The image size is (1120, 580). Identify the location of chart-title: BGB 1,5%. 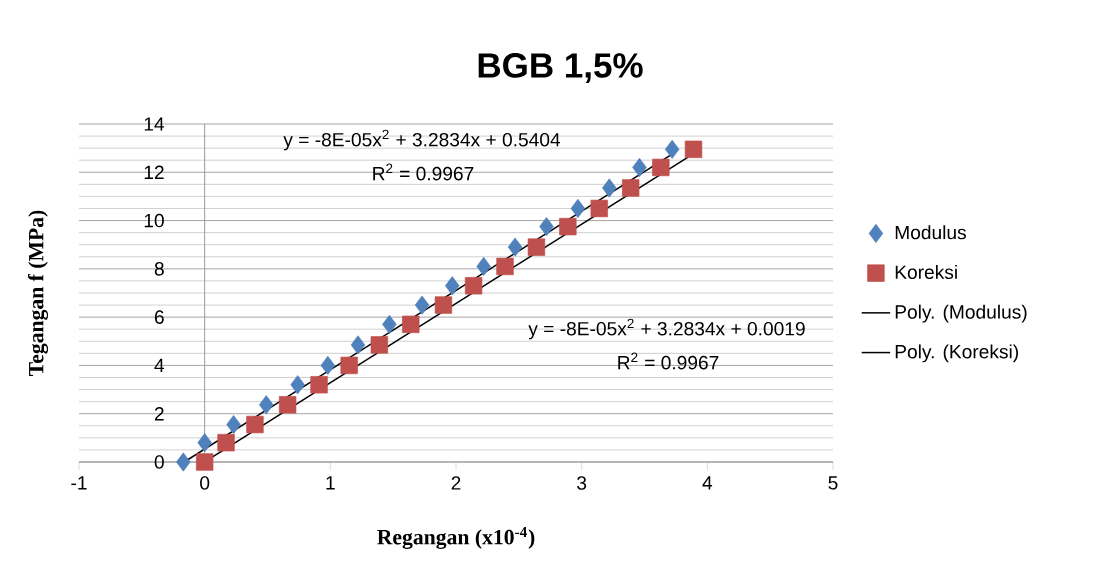
(560, 68).